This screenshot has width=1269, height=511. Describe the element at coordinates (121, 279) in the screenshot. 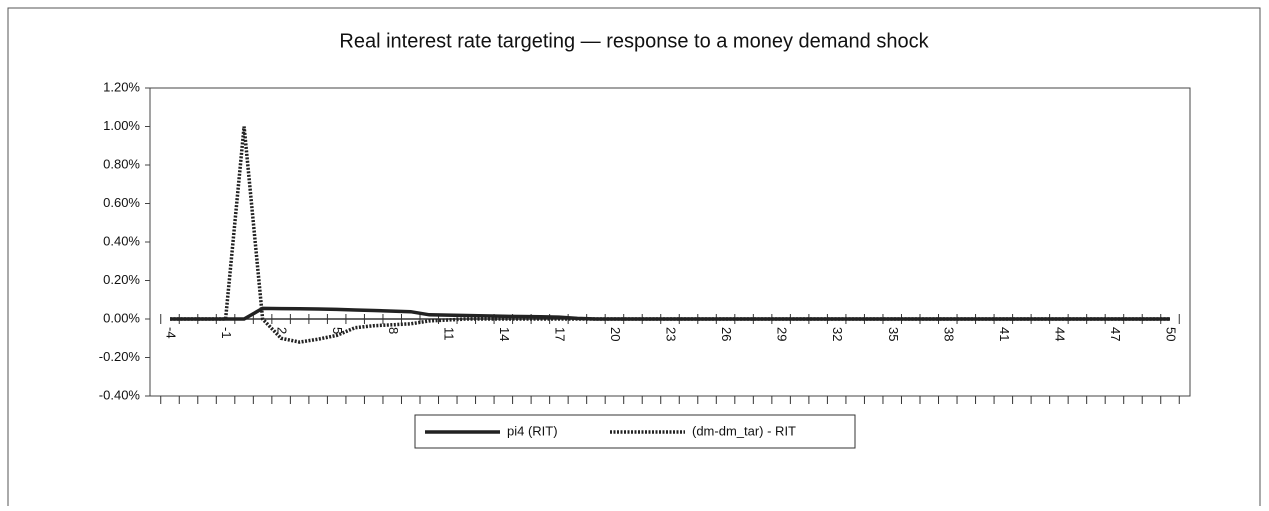

I see `y-tick-label: 0.20%` at that location.